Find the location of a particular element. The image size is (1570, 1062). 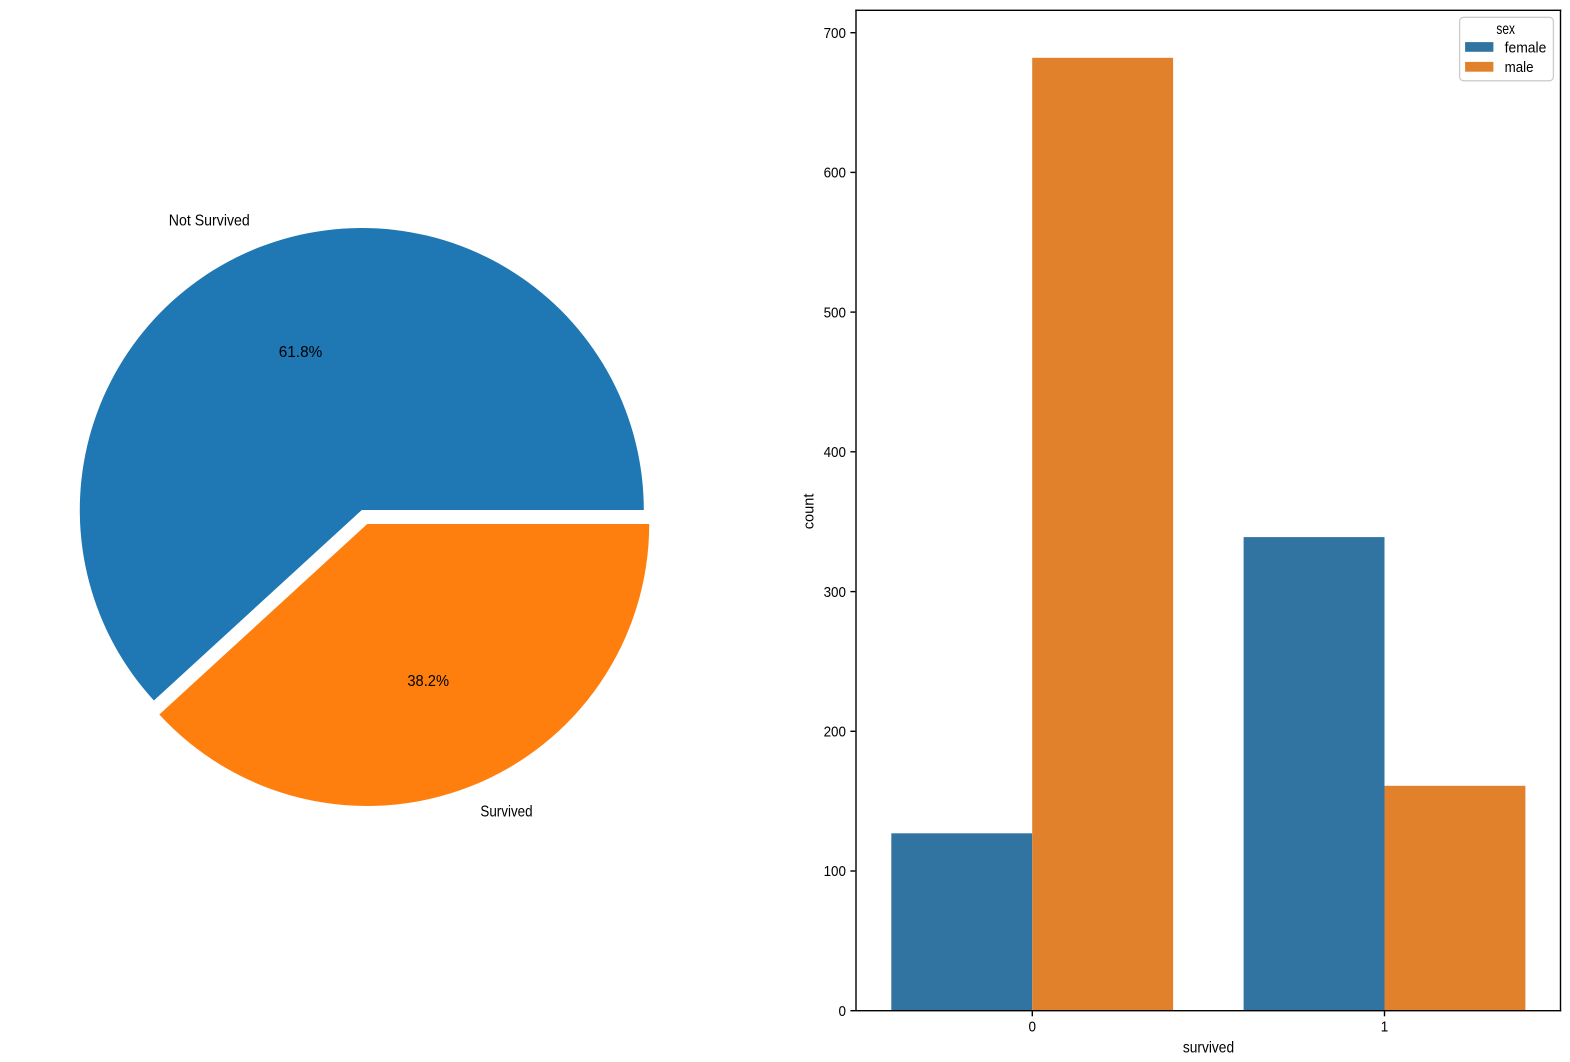

svg-text: female is located at coordinates (1526, 47).